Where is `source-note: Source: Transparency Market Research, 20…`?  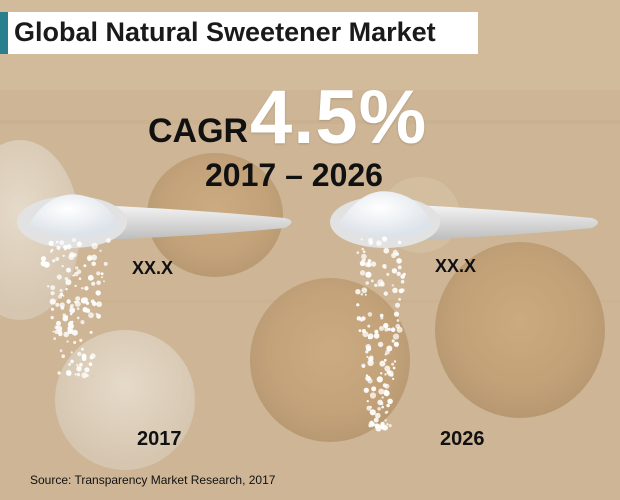 source-note: Source: Transparency Market Research, 20… is located at coordinates (153, 480).